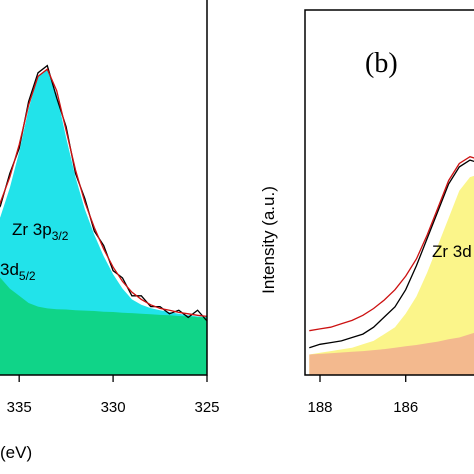  What do you see at coordinates (405, 407) in the screenshot?
I see `x-tick-label: 186` at bounding box center [405, 407].